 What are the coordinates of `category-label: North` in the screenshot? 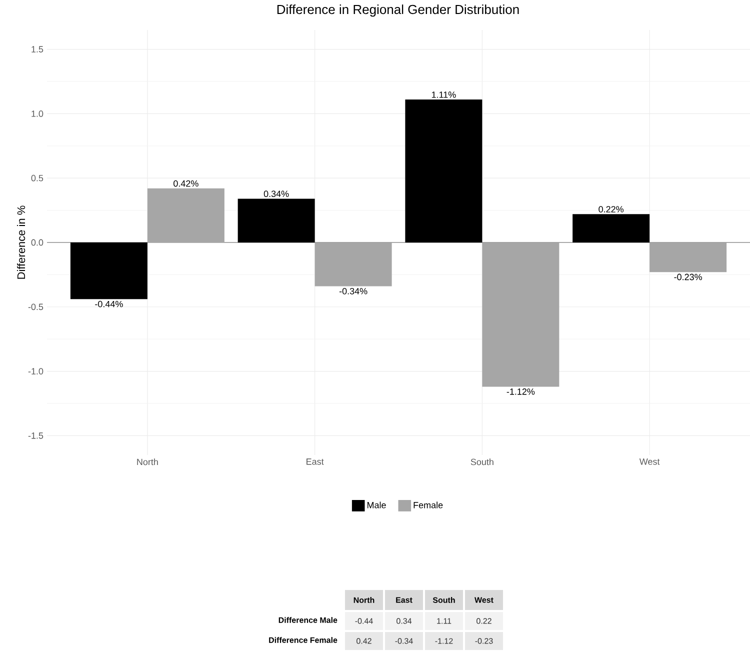 It's located at (364, 600).